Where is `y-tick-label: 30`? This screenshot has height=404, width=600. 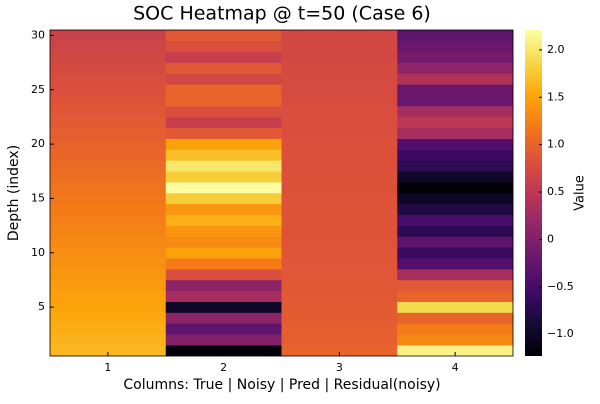 y-tick-label: 30 is located at coordinates (38, 34).